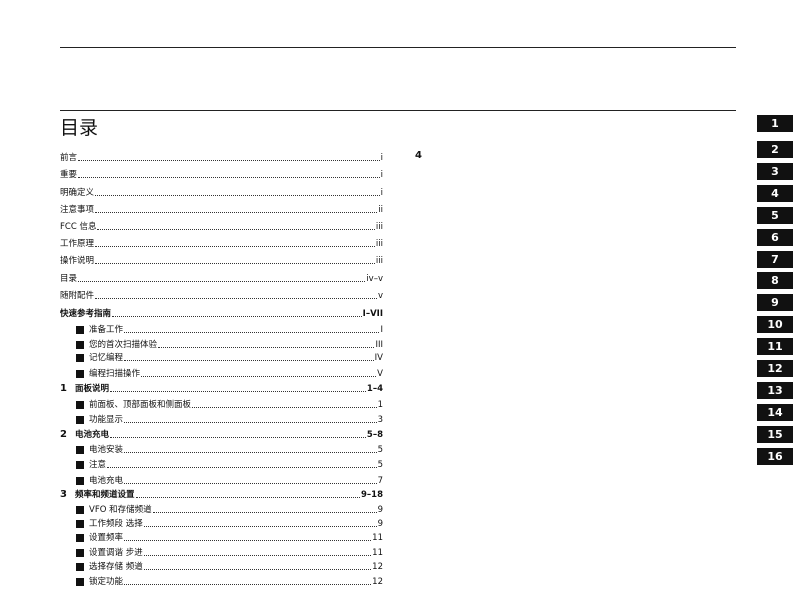 The image size is (793, 613). What do you see at coordinates (221, 157) in the screenshot?
I see `toc-entry: 前言 i` at bounding box center [221, 157].